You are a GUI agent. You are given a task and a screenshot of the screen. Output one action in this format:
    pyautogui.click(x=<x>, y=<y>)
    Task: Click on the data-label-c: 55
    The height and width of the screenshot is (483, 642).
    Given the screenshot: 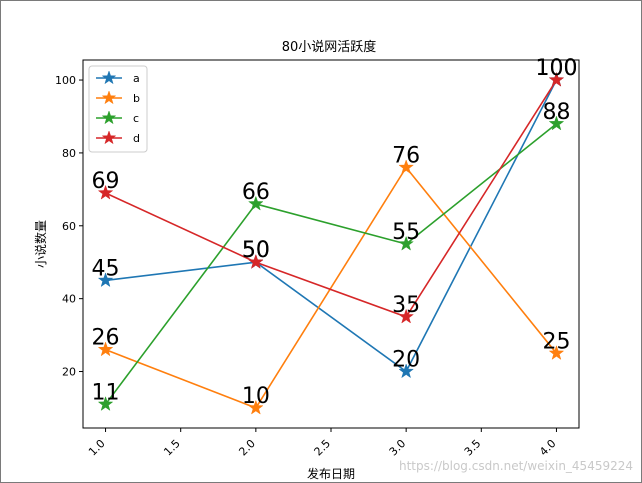 What is the action you would take?
    pyautogui.click(x=406, y=232)
    